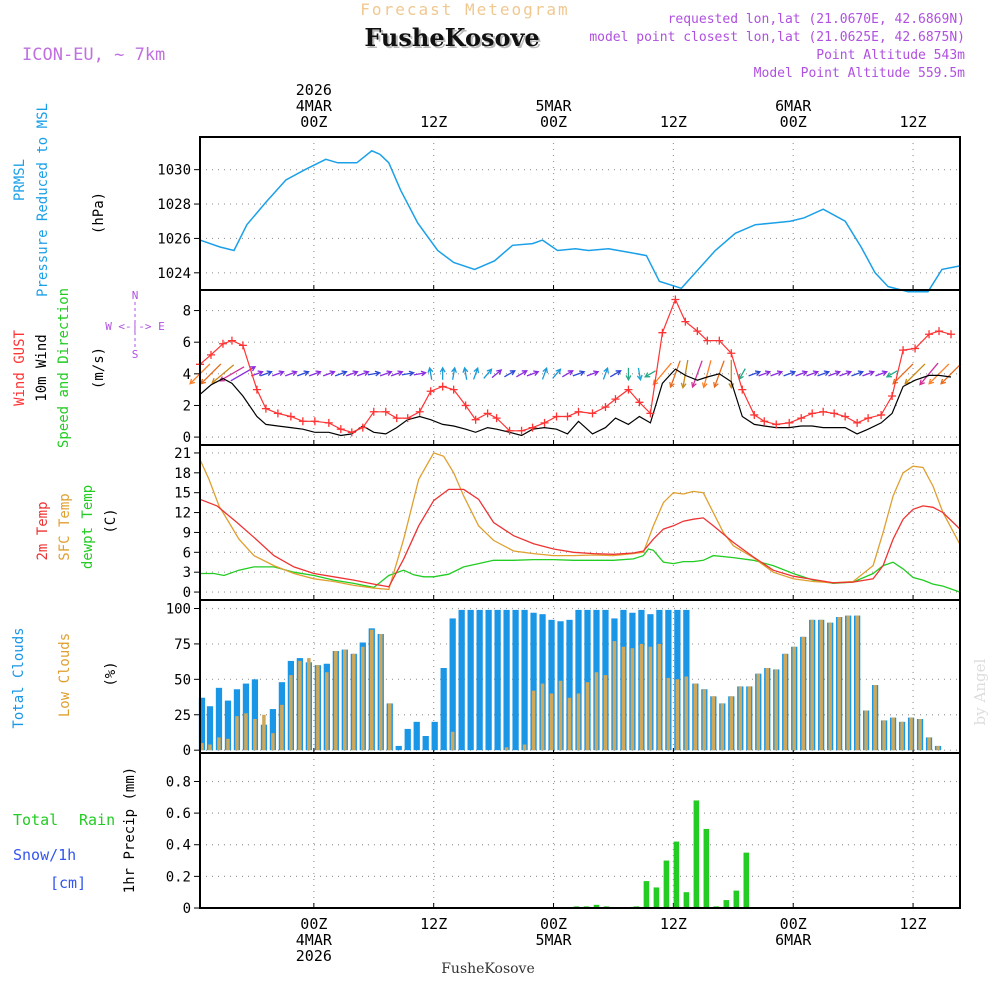 Image resolution: width=1000 pixels, height=1000 pixels. I want to click on footer-location: FusheKosove, so click(488, 969).